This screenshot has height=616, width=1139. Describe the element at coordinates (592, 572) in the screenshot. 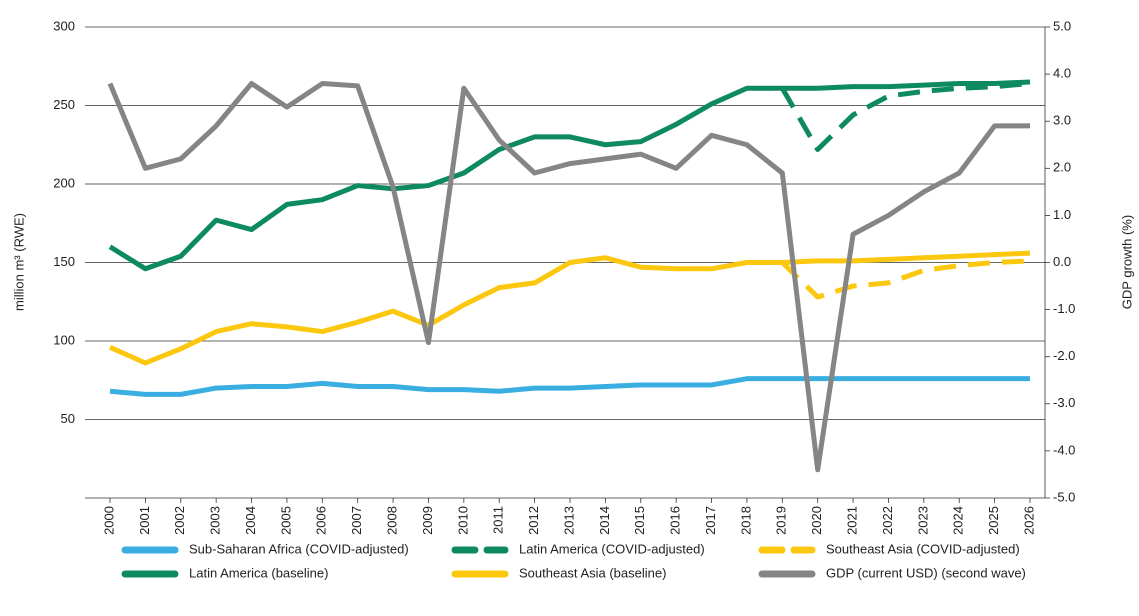

I see `legend-label: Southeast Asia (baseline)` at that location.